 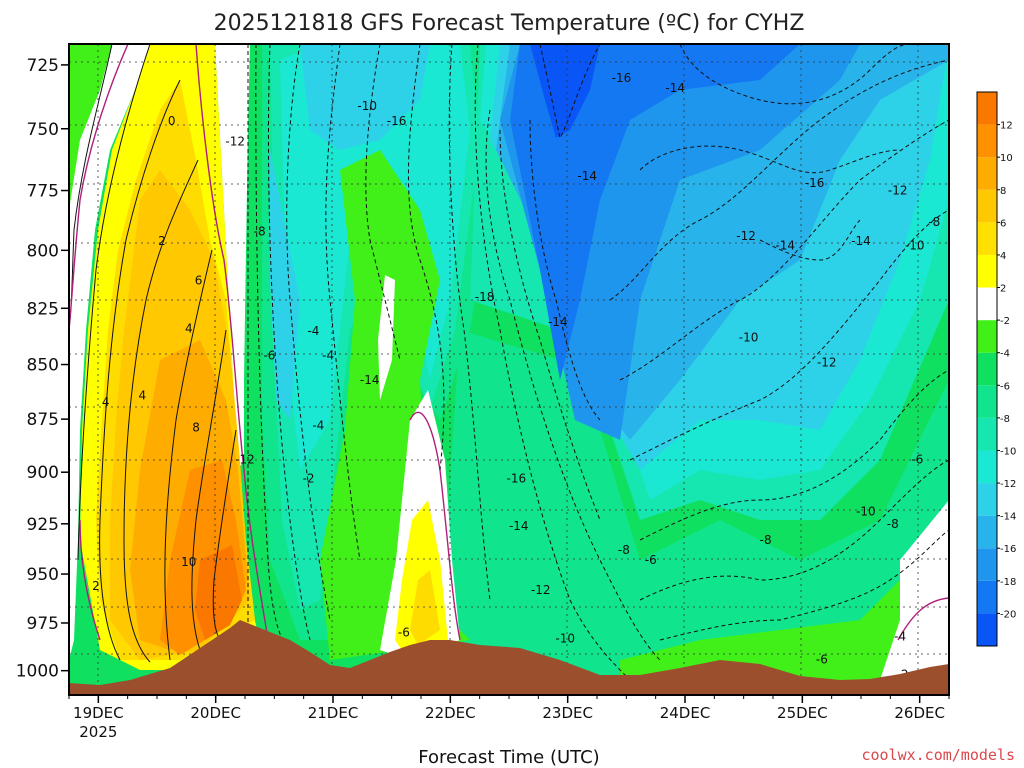 I want to click on y-tick-label: 850, so click(x=43, y=366).